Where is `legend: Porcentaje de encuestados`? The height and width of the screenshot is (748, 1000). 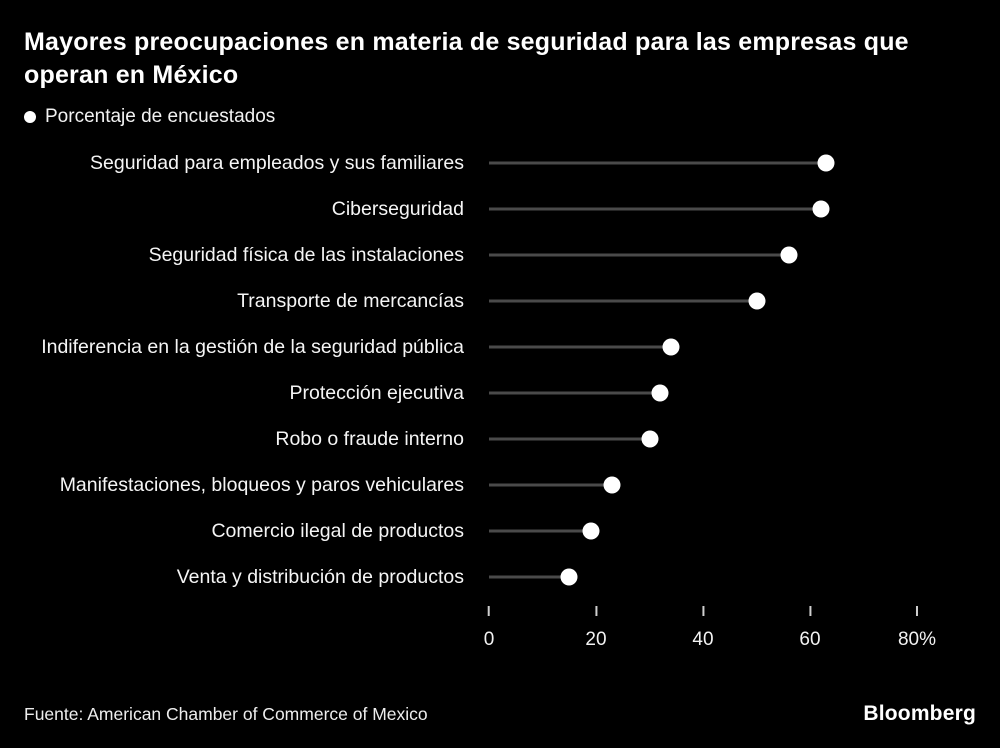
legend: Porcentaje de encuestados is located at coordinates (500, 117).